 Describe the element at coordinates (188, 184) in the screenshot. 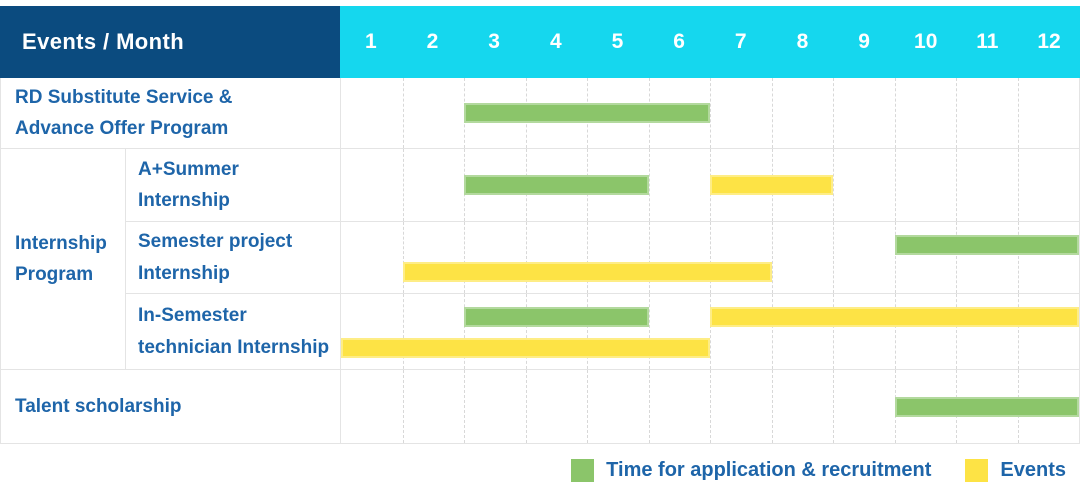

I see `row-label-text: A+Summer Internship` at that location.